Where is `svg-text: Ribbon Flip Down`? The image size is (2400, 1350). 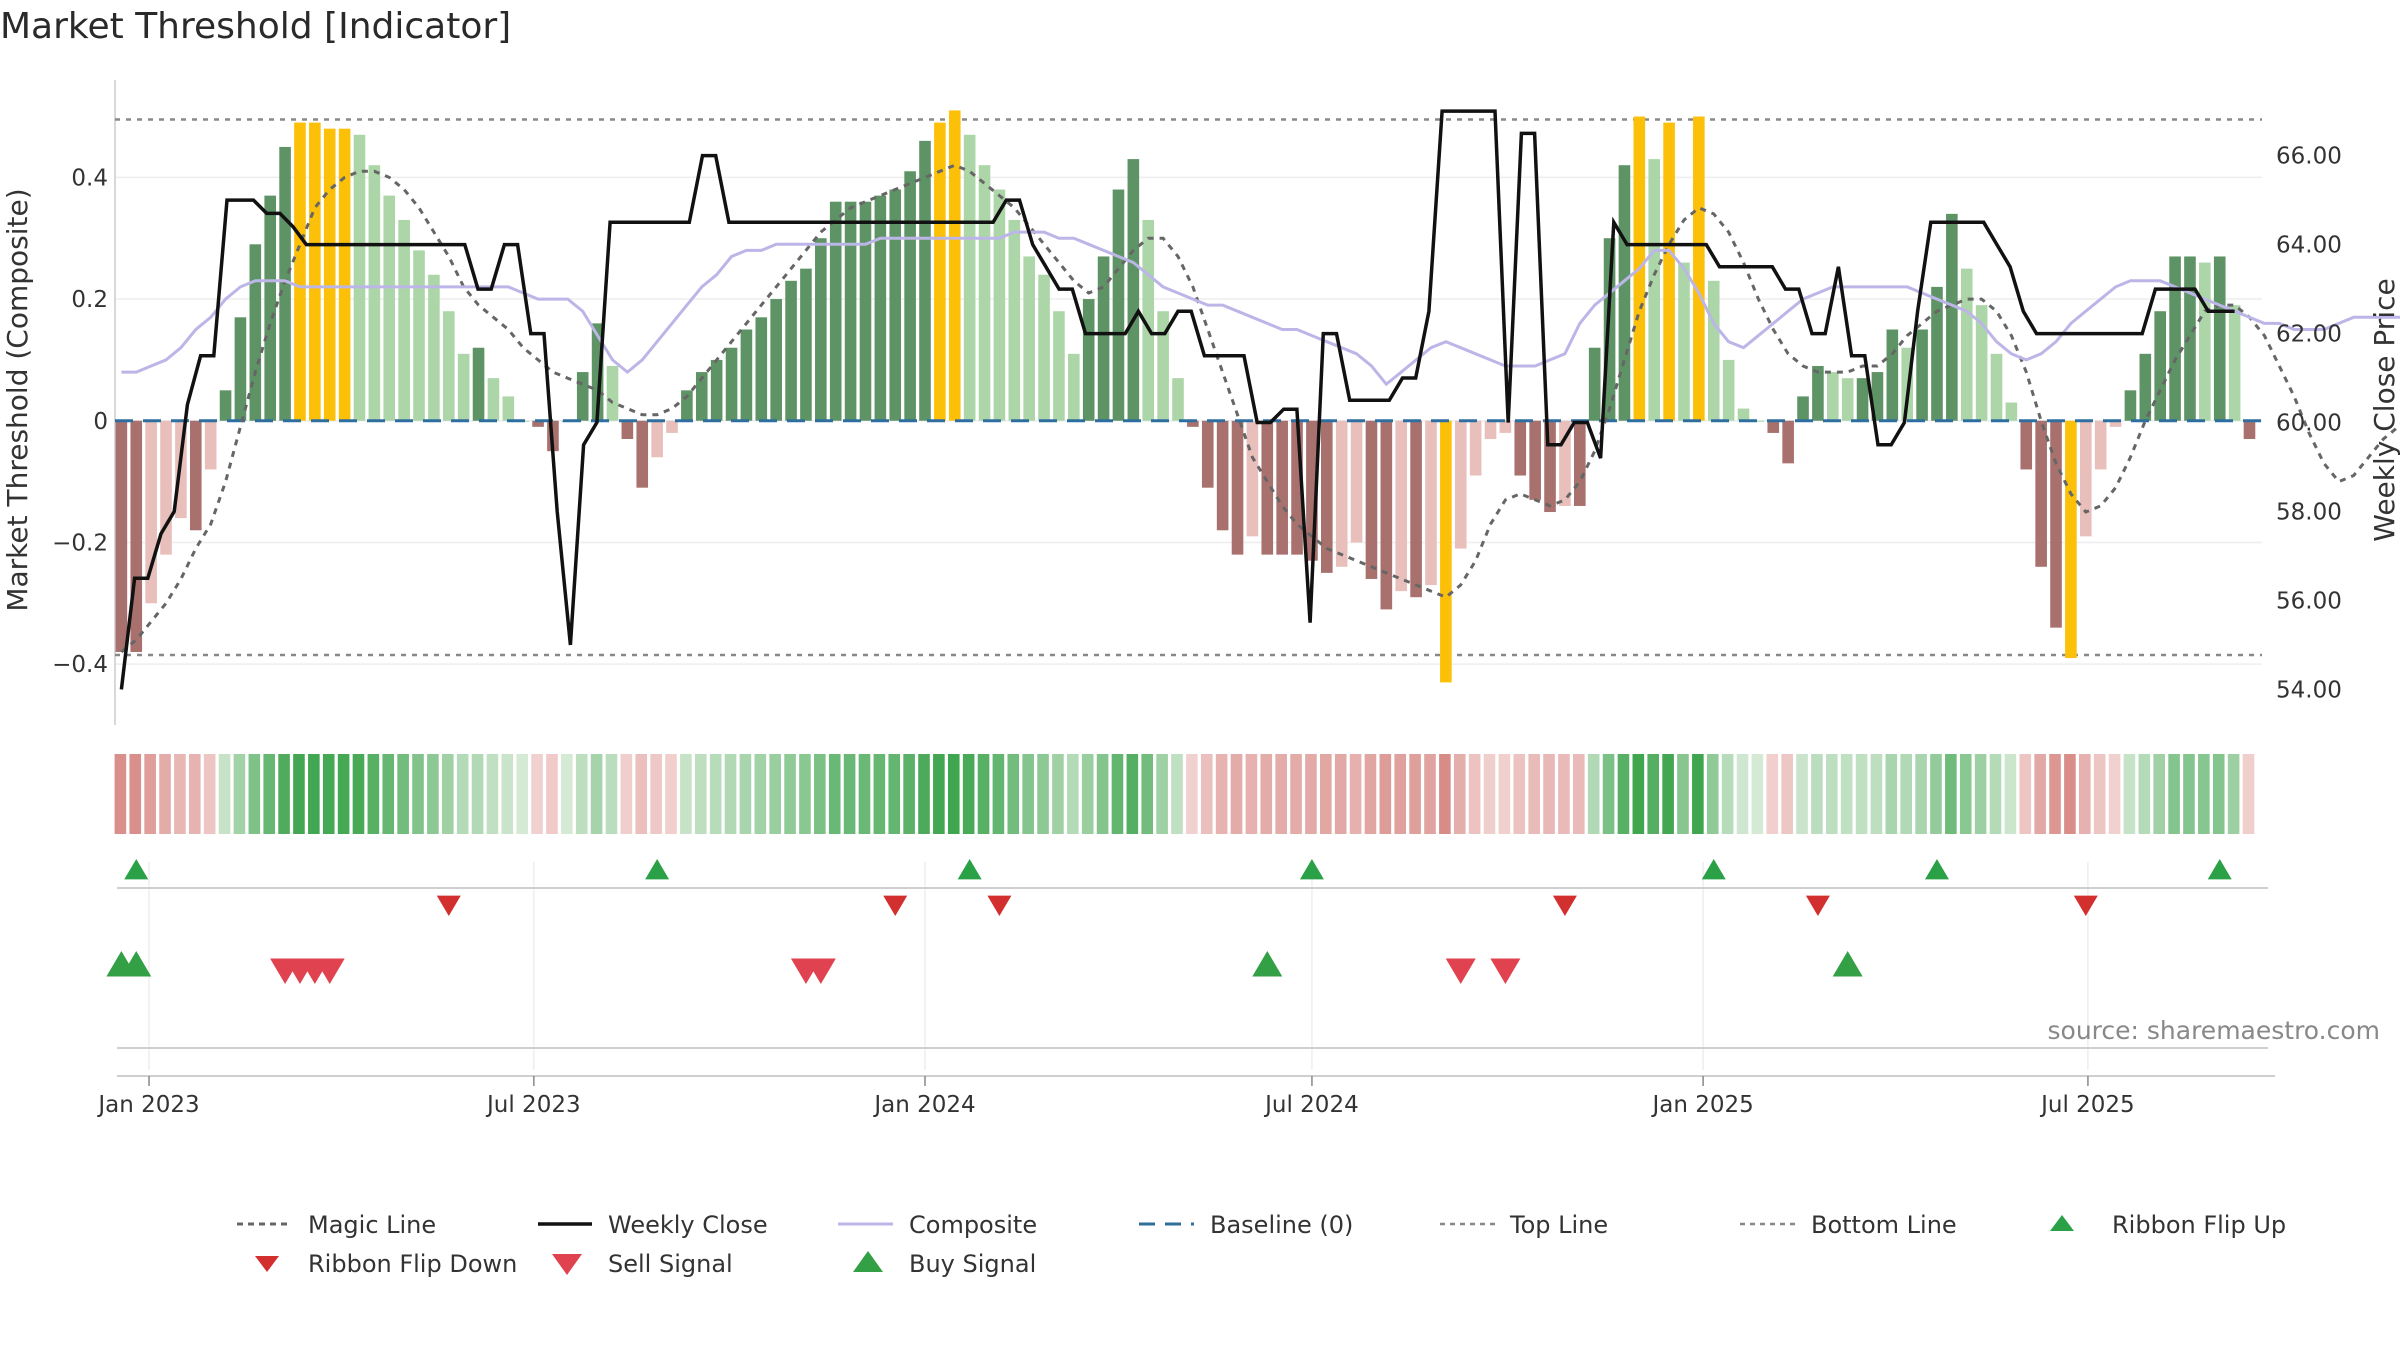
svg-text: Ribbon Flip Down is located at coordinates (412, 1264).